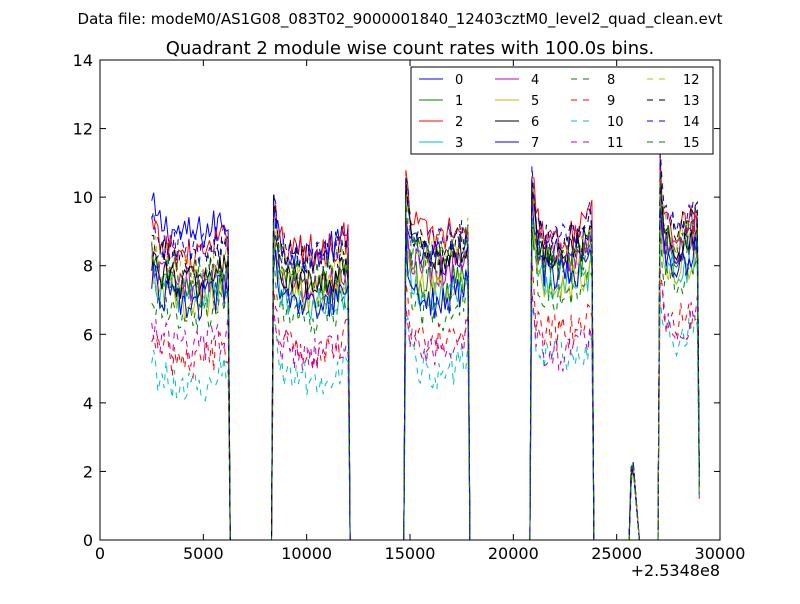 Image resolution: width=800 pixels, height=604 pixels. Describe the element at coordinates (459, 80) in the screenshot. I see `legend-label: 0` at that location.